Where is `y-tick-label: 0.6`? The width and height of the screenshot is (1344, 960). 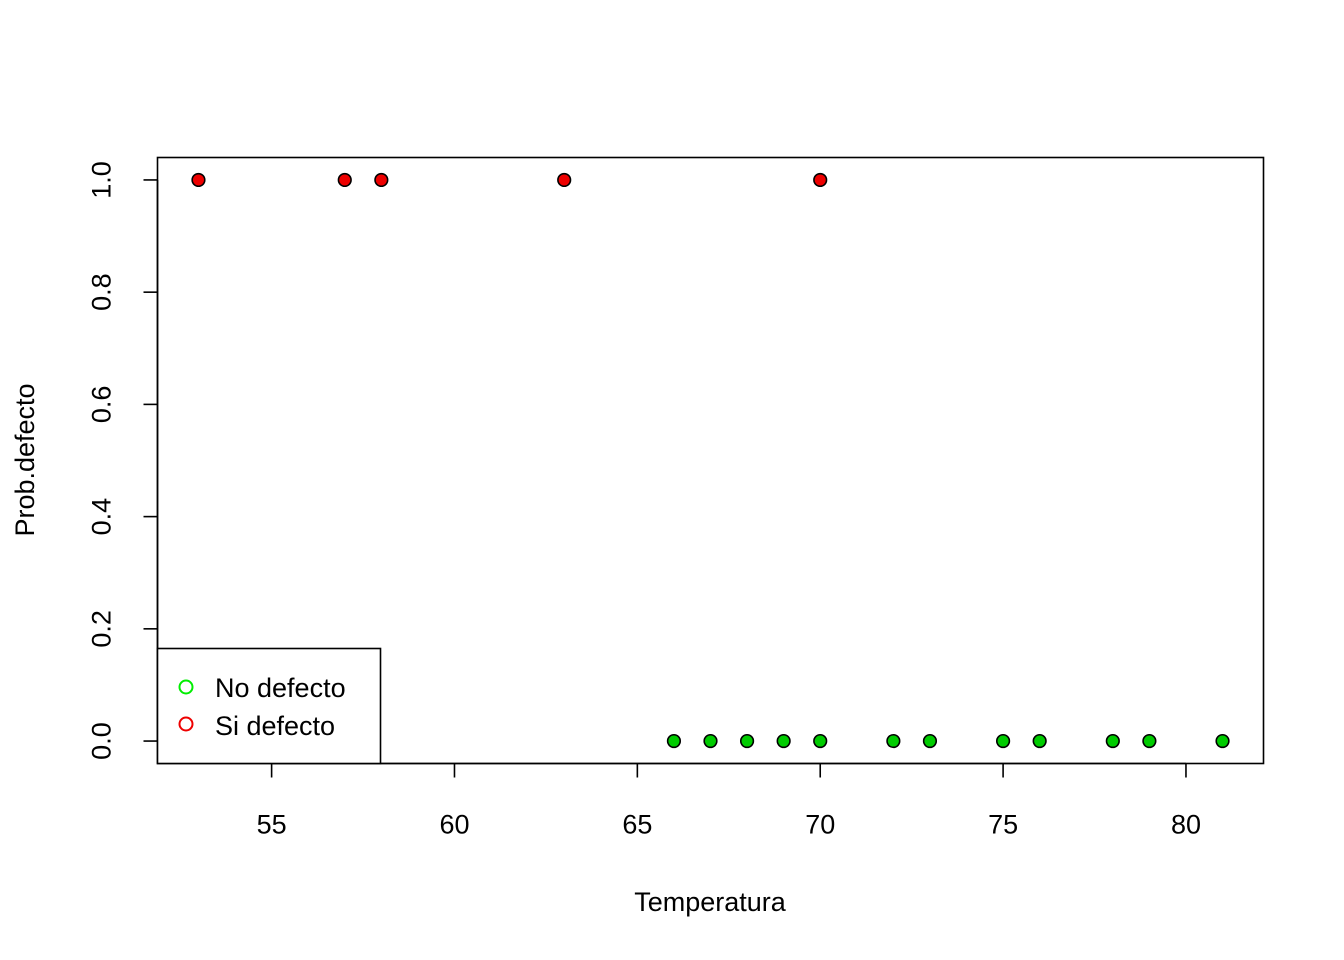
y-tick-label: 0.6 is located at coordinates (102, 405).